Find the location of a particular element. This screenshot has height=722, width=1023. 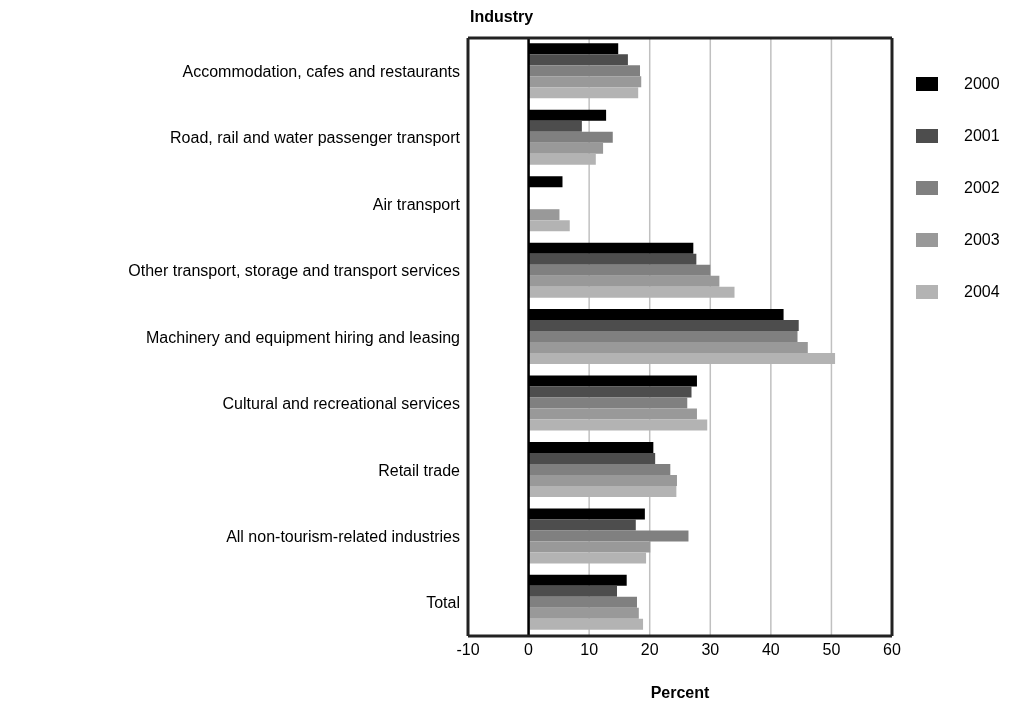

x-tick-label: 50 is located at coordinates (831, 650).